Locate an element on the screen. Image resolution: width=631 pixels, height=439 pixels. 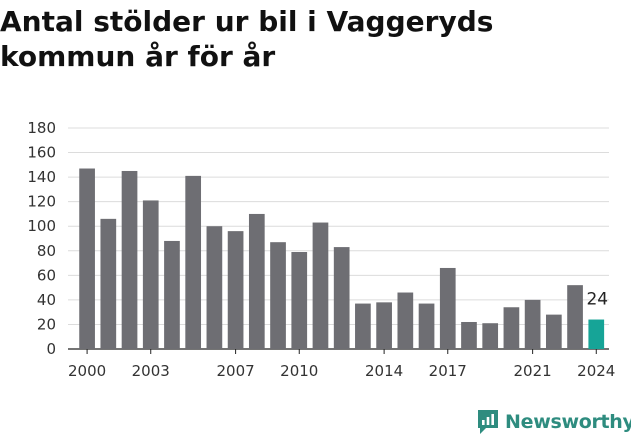
bar-2021 is located at coordinates (532, 324).